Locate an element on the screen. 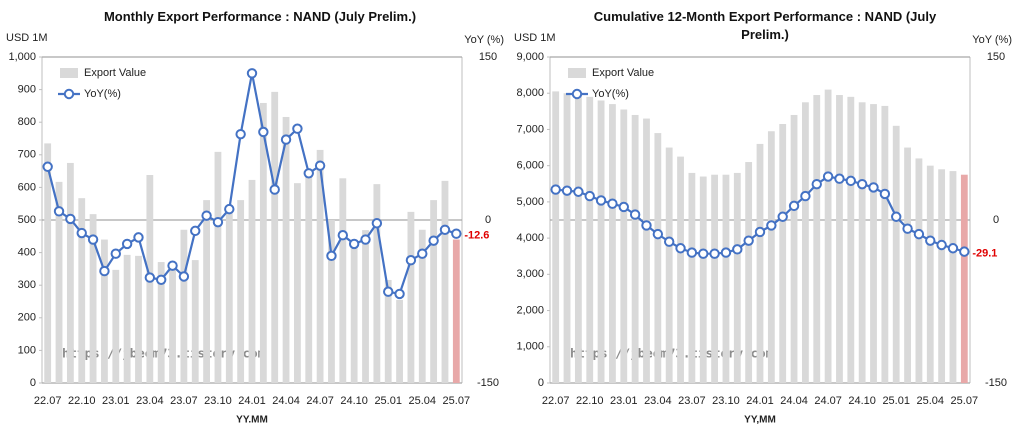  y2-axis-label: YoY (%) is located at coordinates (484, 40).